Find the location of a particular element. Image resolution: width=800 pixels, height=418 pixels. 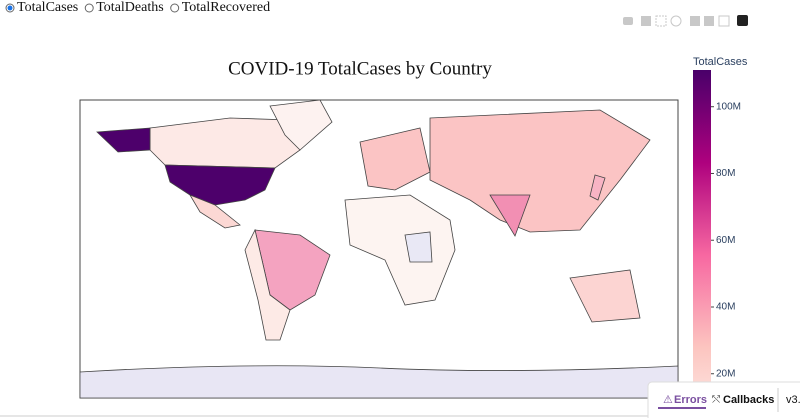

debug-panel is located at coordinates (723, 399).